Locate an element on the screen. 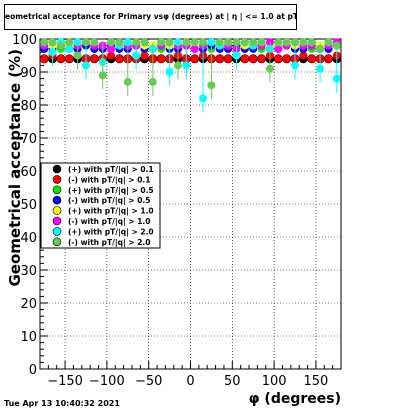  x-tick-label: 100 is located at coordinates (274, 381).